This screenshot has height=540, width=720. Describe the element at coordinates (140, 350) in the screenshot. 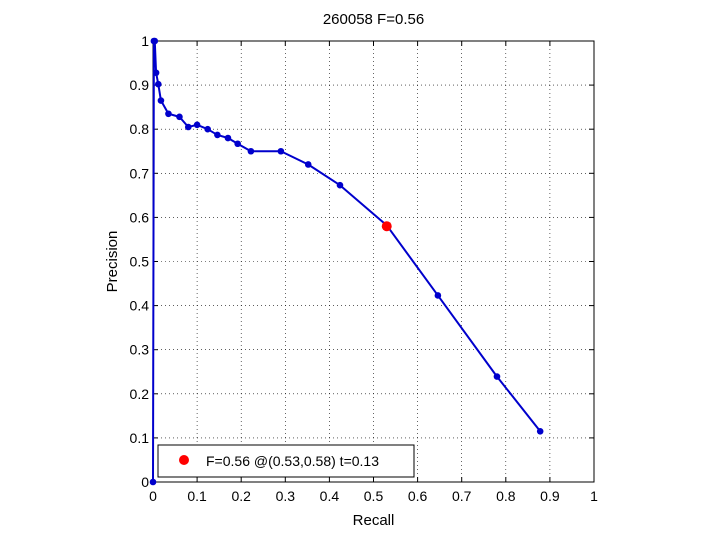

I see `y-tick-label: 0.3` at that location.